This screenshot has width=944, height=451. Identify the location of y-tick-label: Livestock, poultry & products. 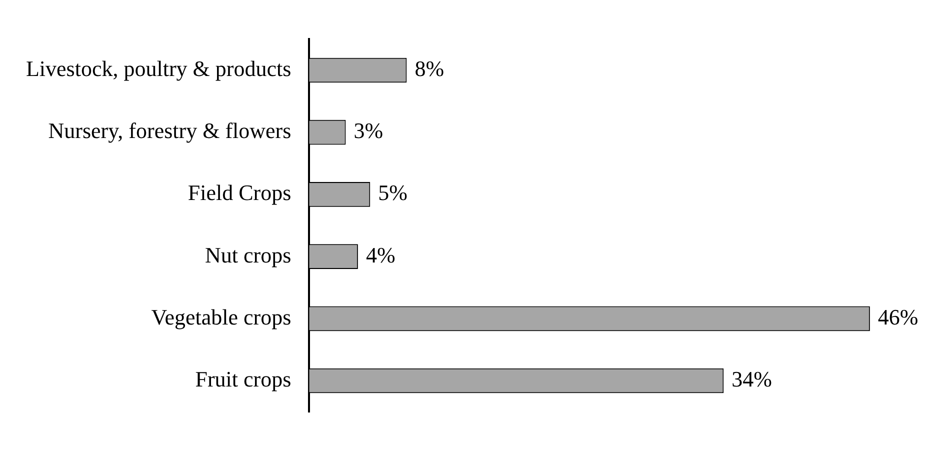
(159, 69).